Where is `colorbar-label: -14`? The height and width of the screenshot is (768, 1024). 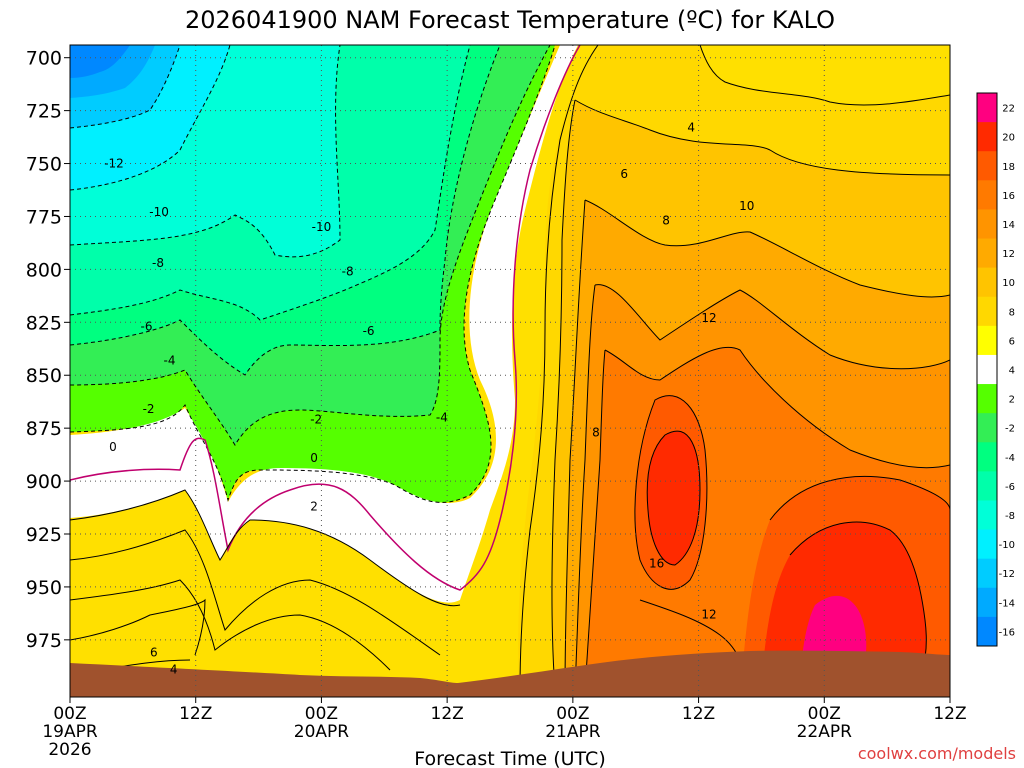
colorbar-label: -14 is located at coordinates (1007, 603).